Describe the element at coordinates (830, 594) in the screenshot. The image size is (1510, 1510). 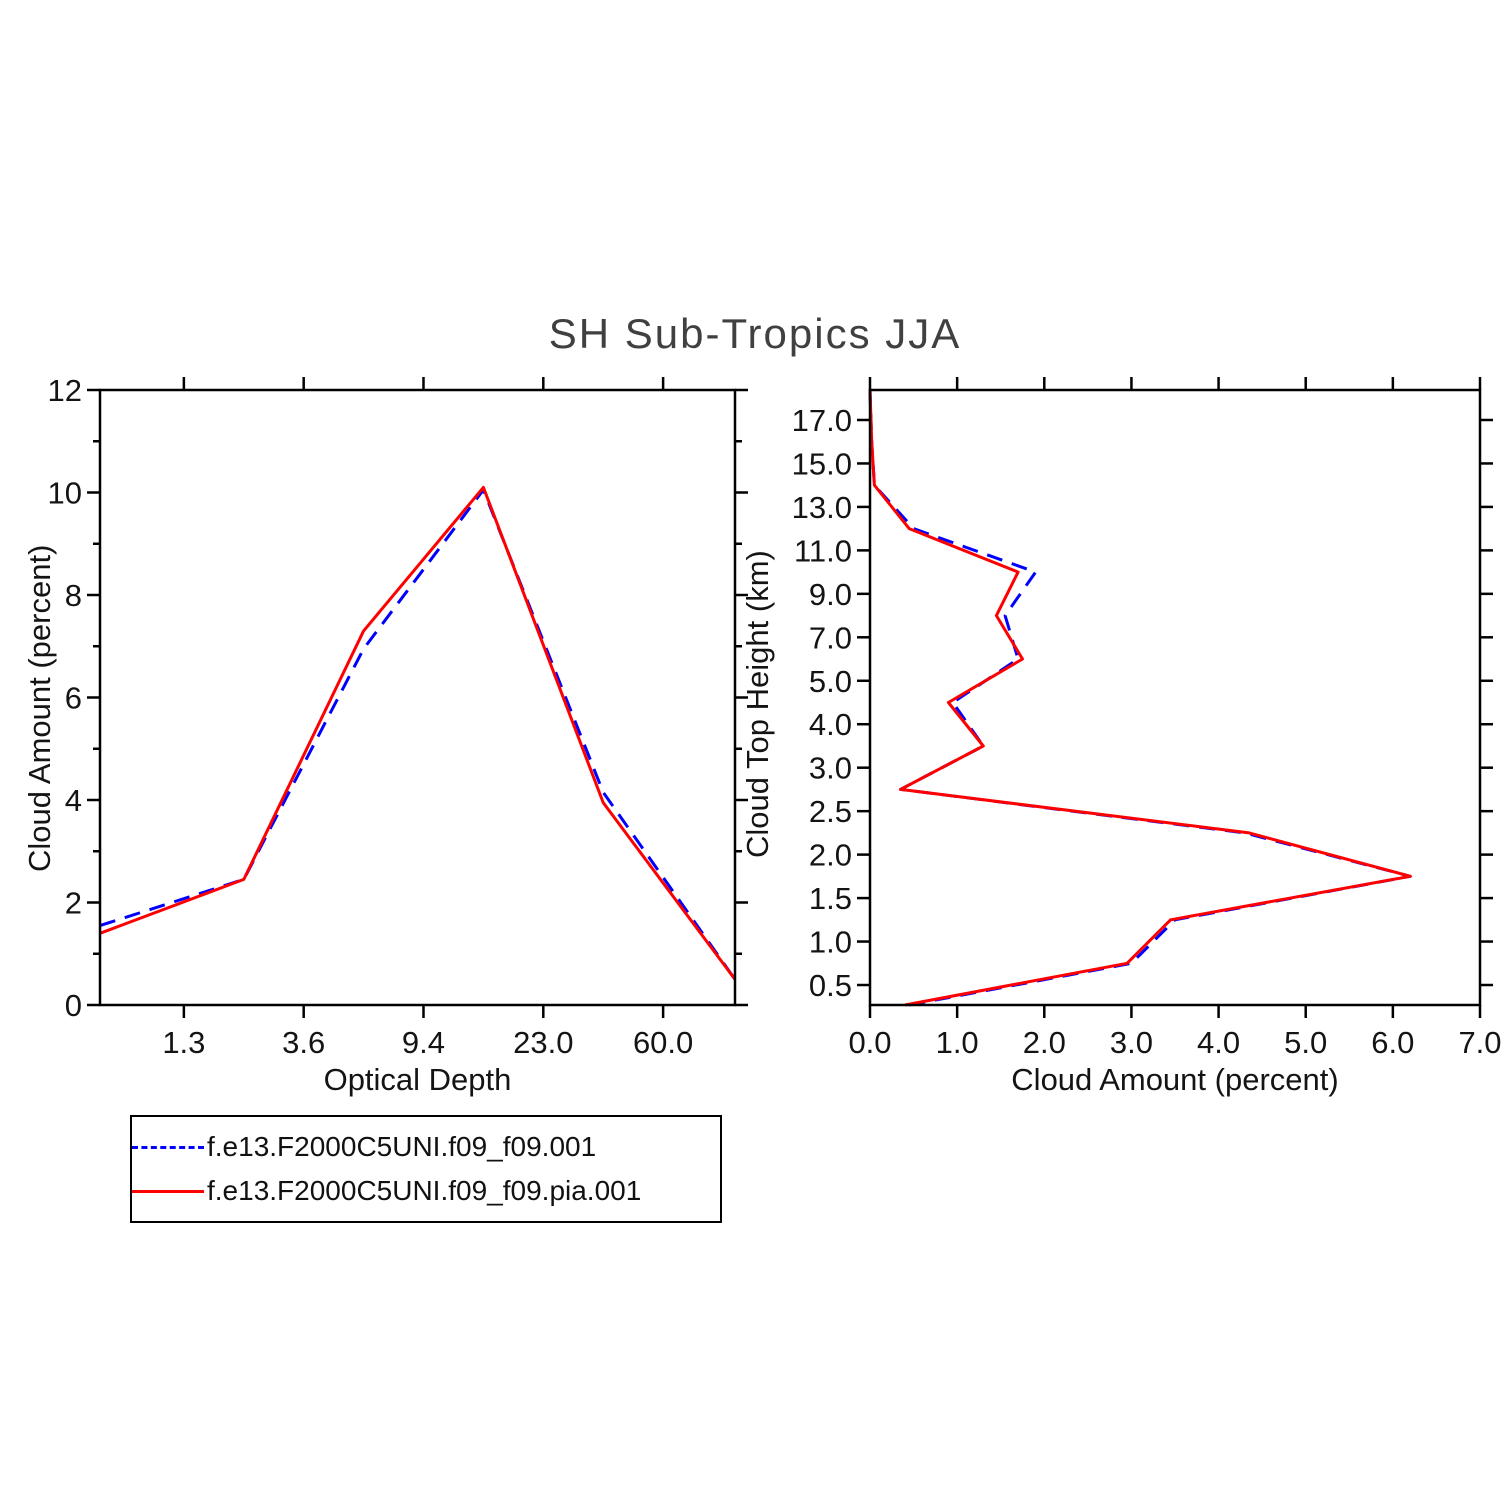
I see `y-tick-label: 9.0` at that location.